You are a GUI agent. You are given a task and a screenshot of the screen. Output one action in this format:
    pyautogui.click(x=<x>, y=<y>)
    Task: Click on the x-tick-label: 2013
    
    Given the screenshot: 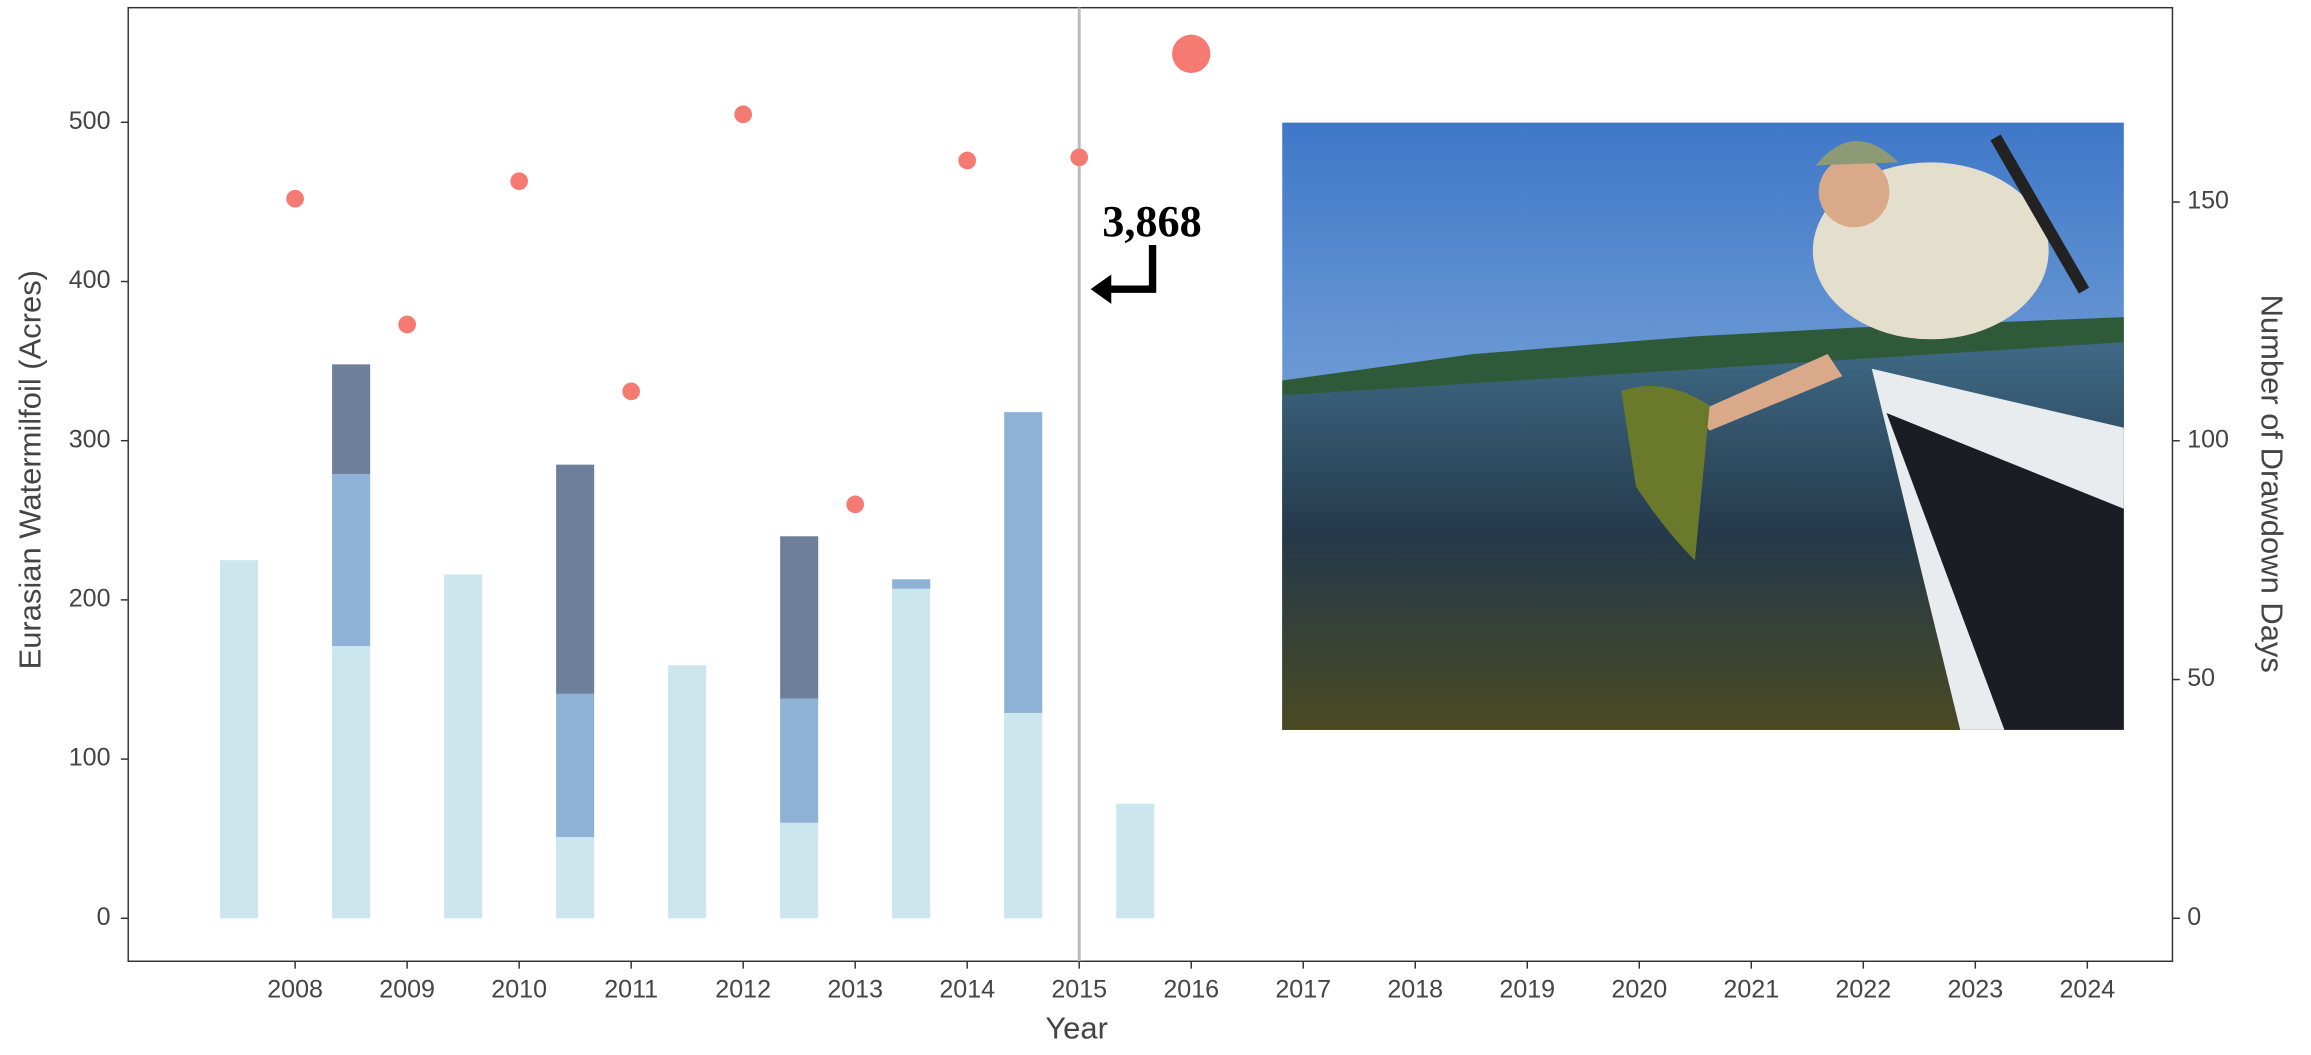 What is the action you would take?
    pyautogui.click(x=855, y=989)
    